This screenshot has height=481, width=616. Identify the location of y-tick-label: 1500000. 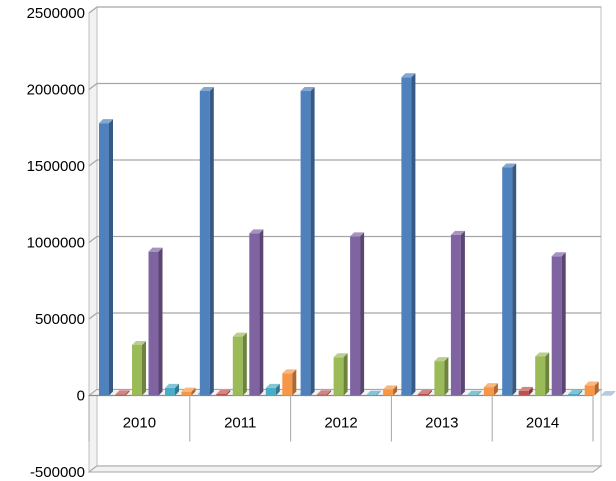
(56, 166).